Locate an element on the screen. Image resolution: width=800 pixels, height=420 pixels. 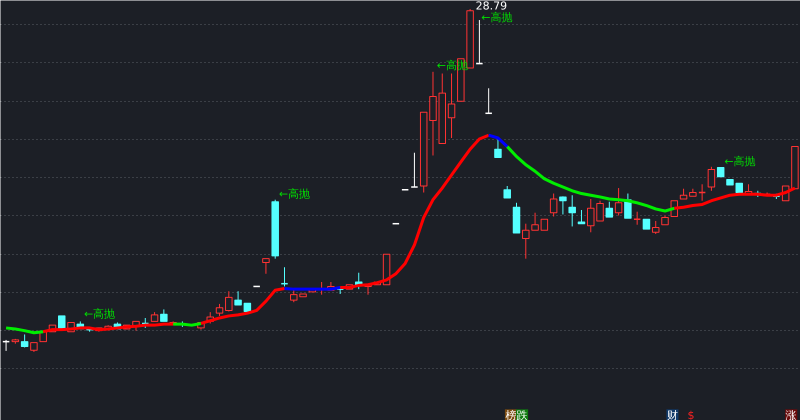
annotation: 28.79 is located at coordinates (492, 6).